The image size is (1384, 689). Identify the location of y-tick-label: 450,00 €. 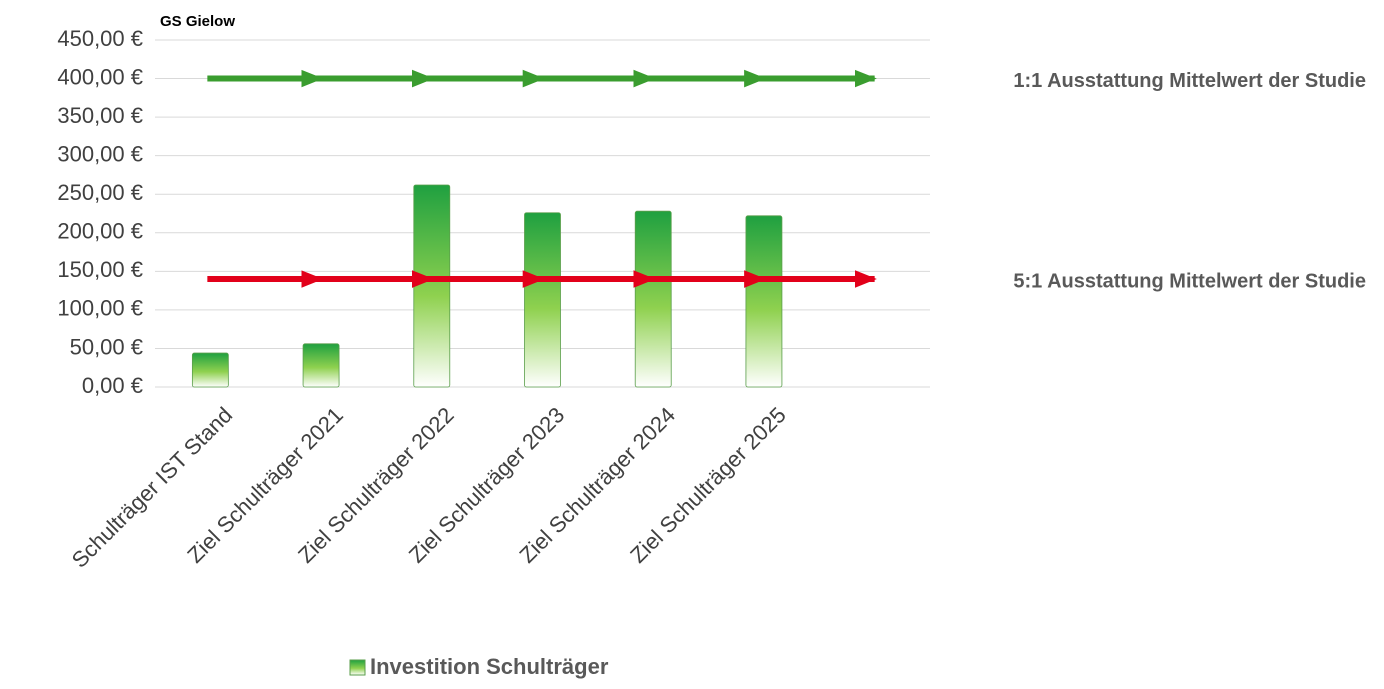
(100, 38).